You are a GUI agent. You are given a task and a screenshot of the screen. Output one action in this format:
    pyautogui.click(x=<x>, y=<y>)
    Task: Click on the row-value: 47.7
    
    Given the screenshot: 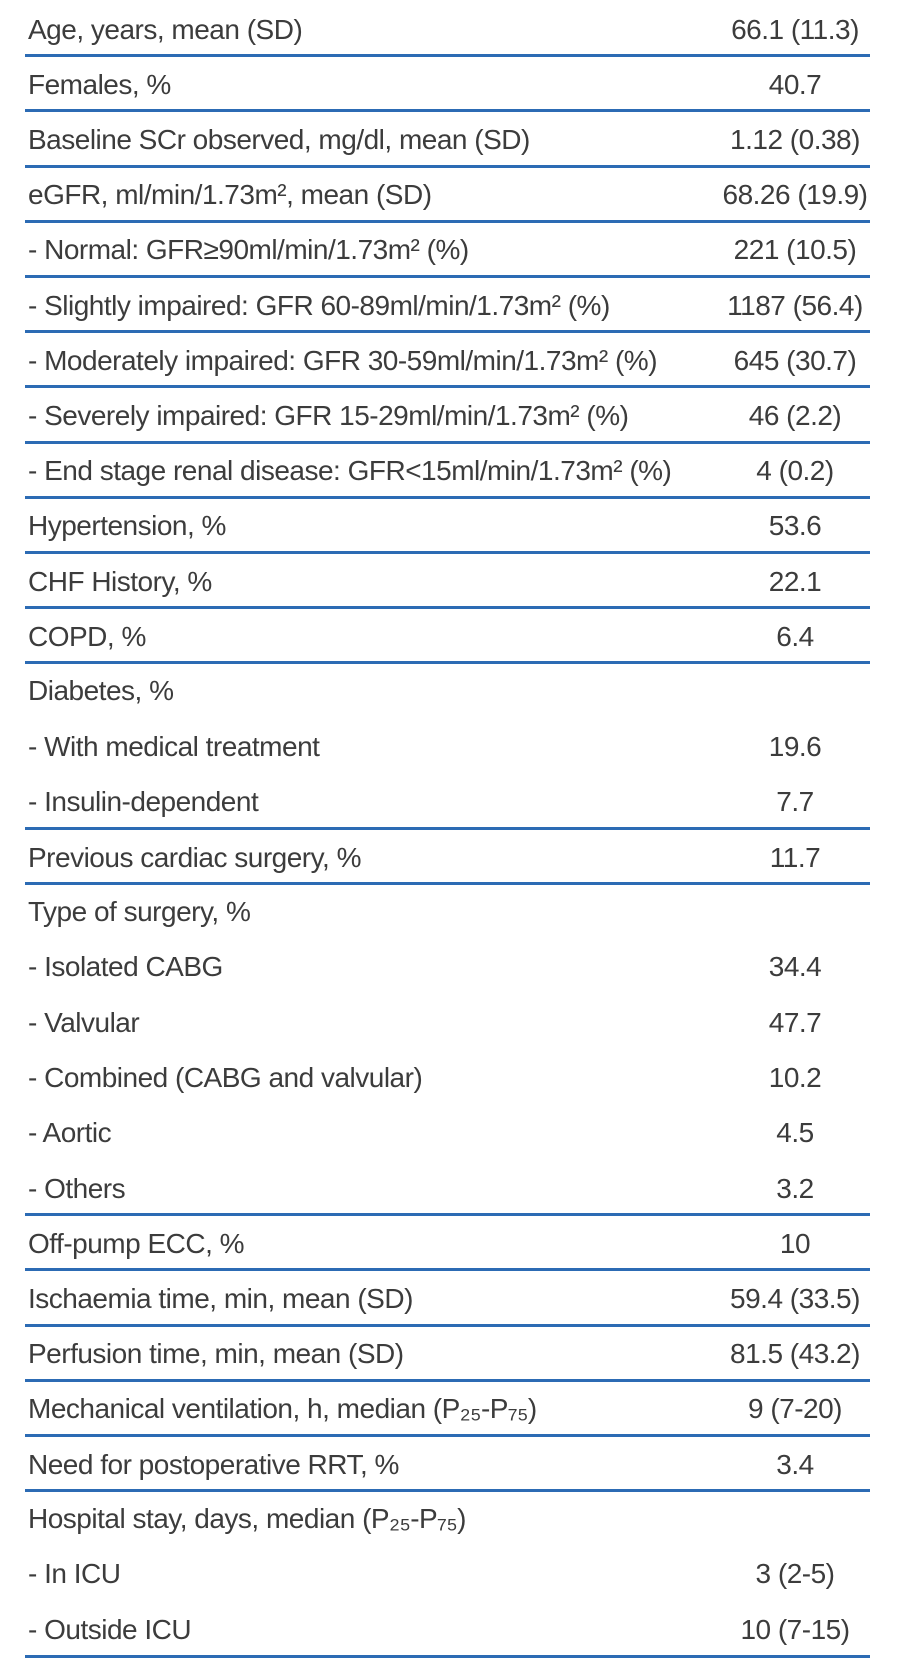 What is the action you would take?
    pyautogui.click(x=795, y=1022)
    